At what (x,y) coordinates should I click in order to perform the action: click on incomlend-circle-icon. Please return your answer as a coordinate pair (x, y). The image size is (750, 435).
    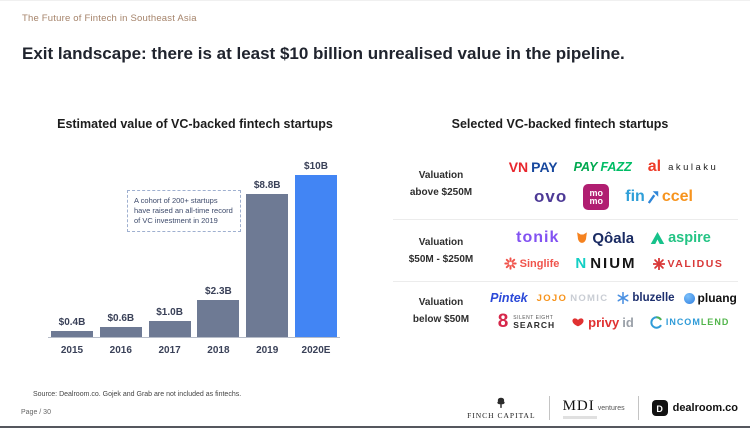
    Looking at the image, I should click on (656, 322).